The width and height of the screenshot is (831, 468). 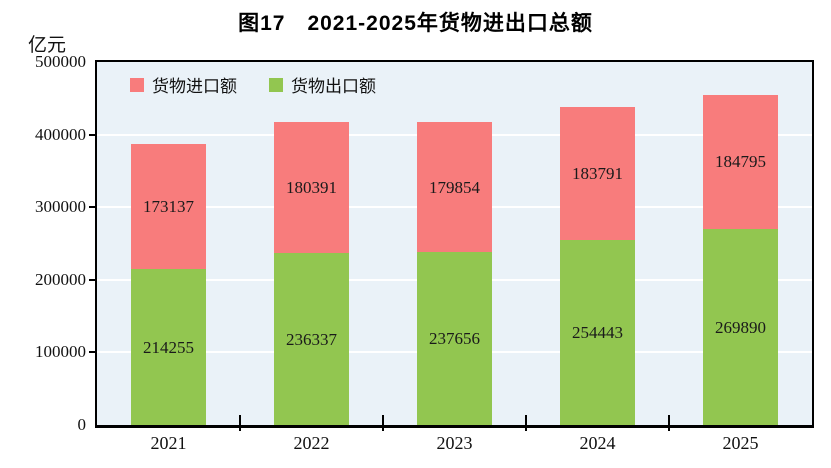 I want to click on bar-segment-货物进口额-2021: 173137, so click(x=168, y=206).